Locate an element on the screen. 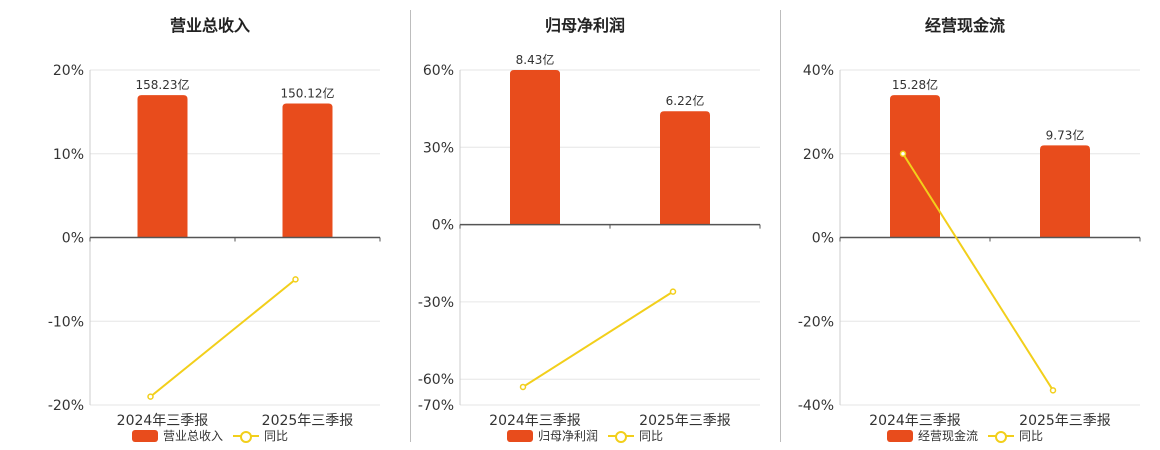  y-tick-label: -40% is located at coordinates (816, 406).